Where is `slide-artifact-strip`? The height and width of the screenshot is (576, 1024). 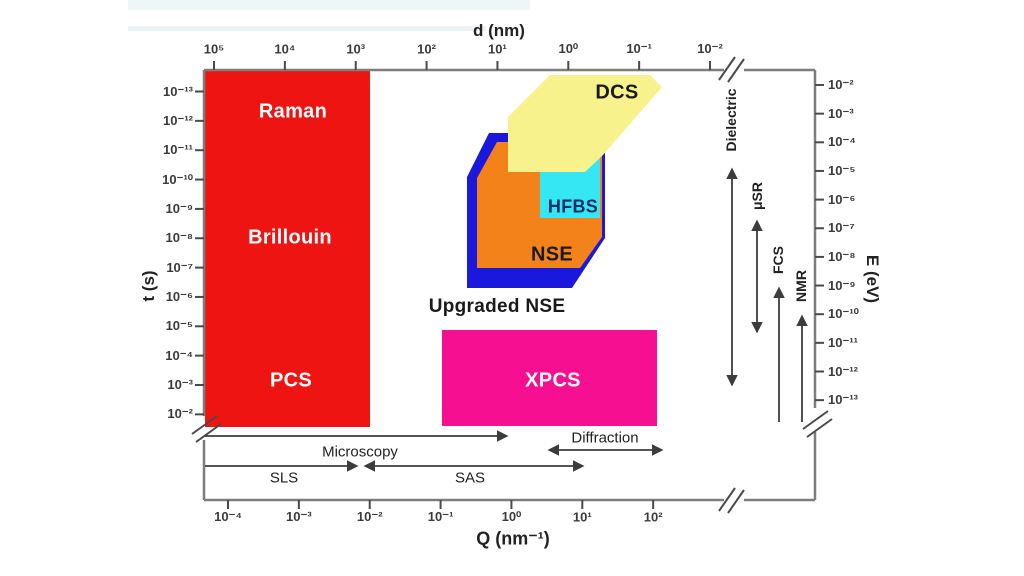
slide-artifact-strip is located at coordinates (329, 5).